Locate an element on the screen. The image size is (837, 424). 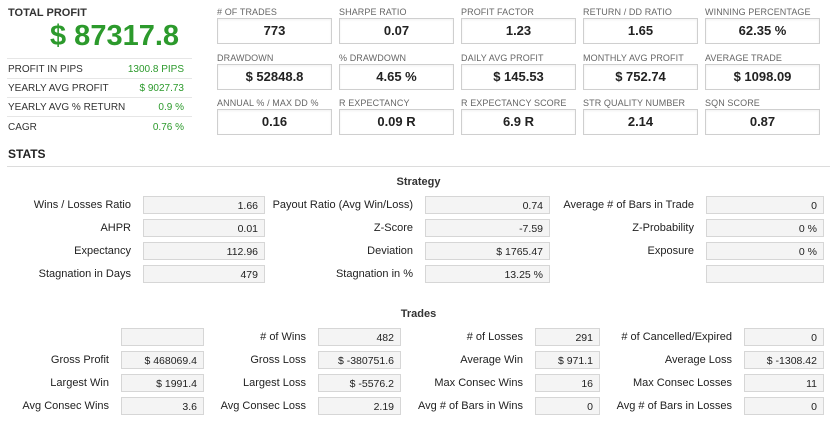
metric-label: PROFIT FACTOR is located at coordinates (497, 12).